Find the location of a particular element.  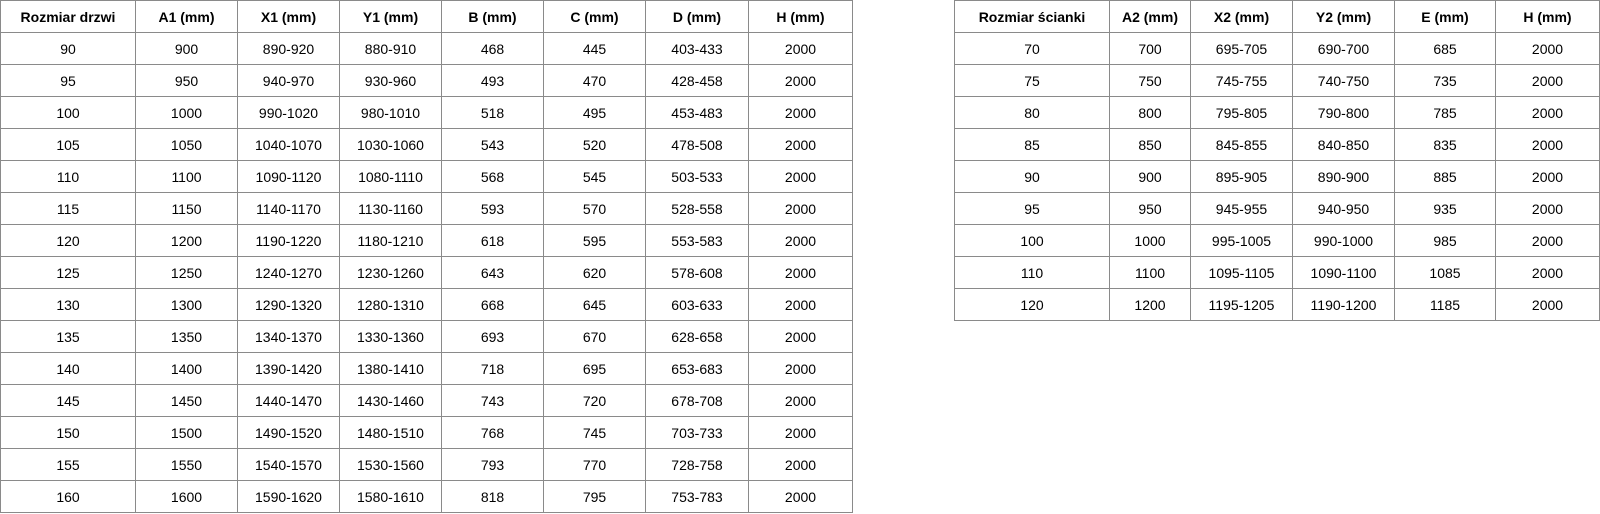

table-cell: 1530-1560 is located at coordinates (390, 464).